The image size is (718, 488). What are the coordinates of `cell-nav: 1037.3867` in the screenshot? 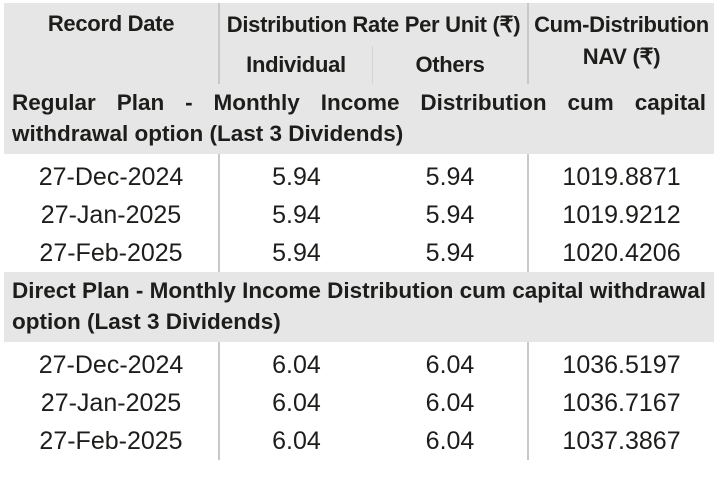 It's located at (621, 440).